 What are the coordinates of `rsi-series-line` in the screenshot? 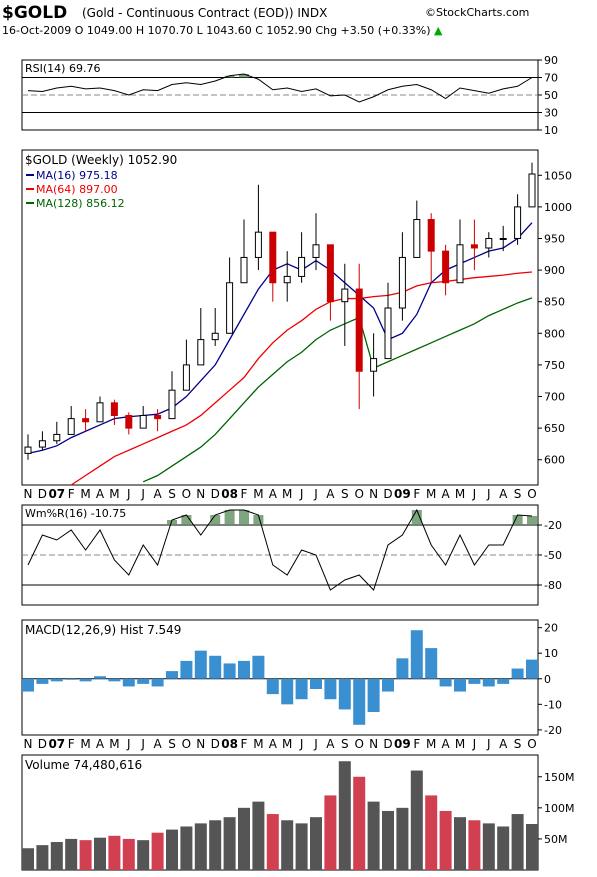 It's located at (280, 88).